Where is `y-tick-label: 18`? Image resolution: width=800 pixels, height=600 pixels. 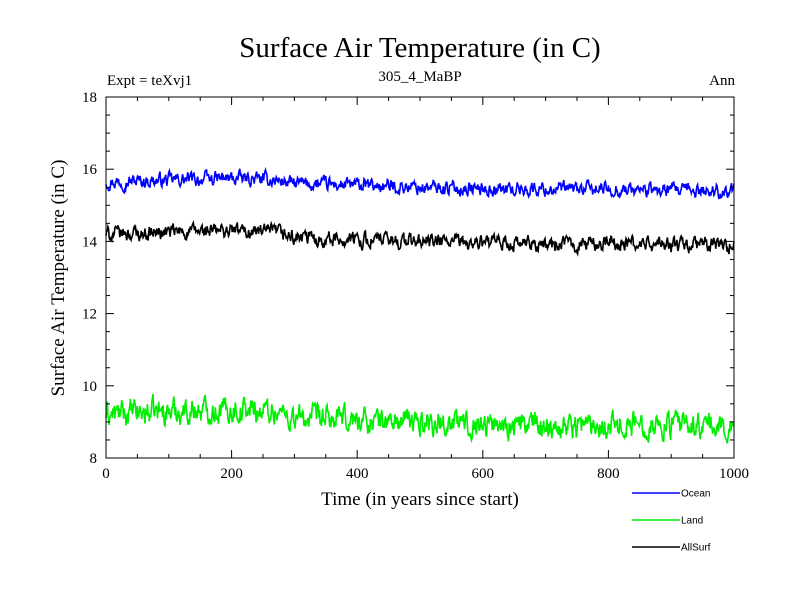 y-tick-label: 18 is located at coordinates (89, 98).